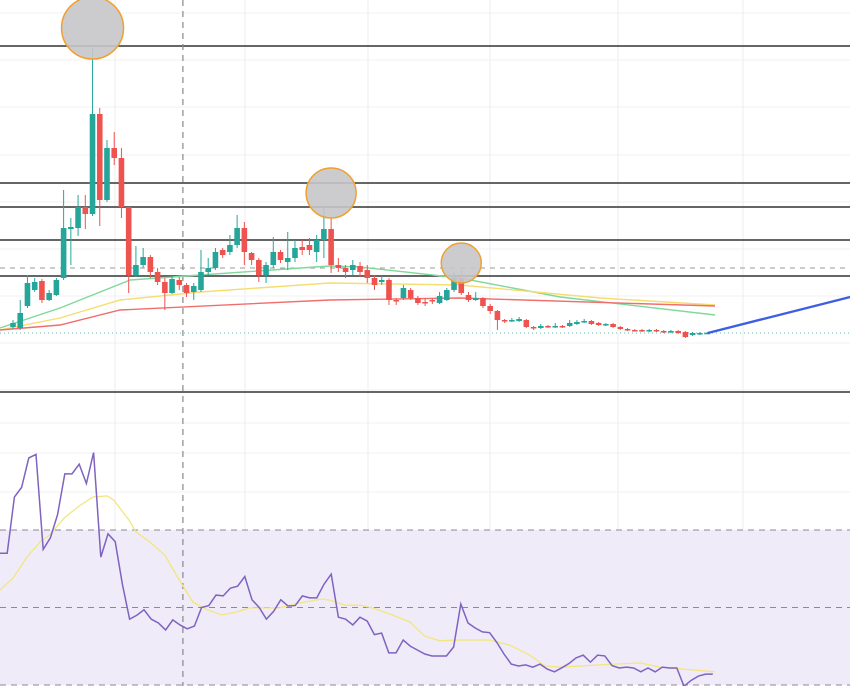 This screenshot has height=686, width=850. What do you see at coordinates (778, 315) in the screenshot?
I see `trendline` at bounding box center [778, 315].